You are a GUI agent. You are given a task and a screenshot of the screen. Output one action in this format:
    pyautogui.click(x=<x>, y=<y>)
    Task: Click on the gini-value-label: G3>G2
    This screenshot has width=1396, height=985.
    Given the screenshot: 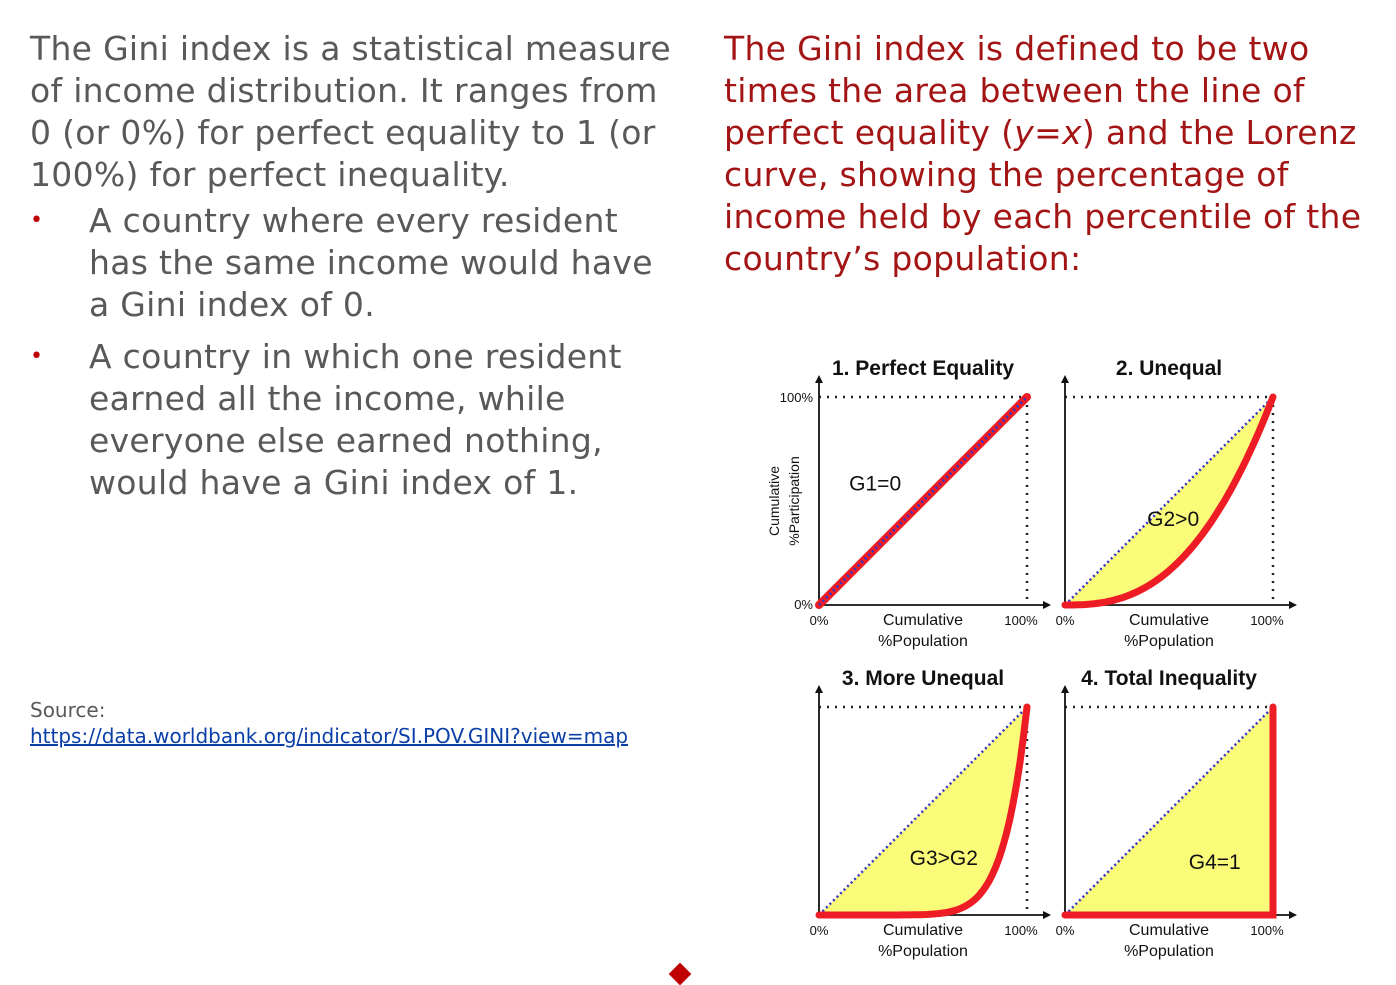 What is the action you would take?
    pyautogui.click(x=944, y=858)
    